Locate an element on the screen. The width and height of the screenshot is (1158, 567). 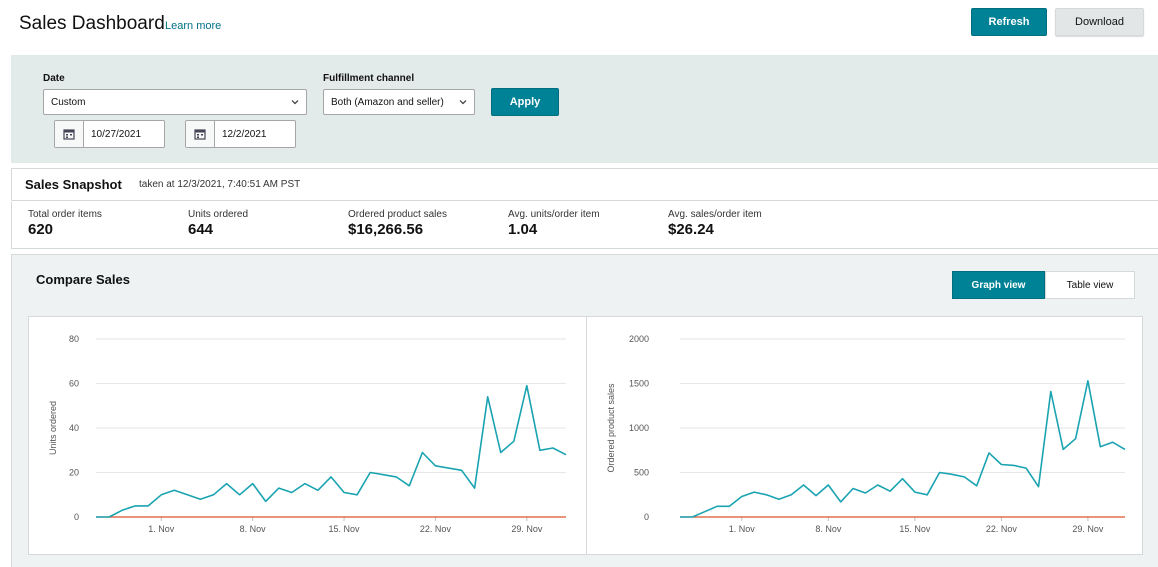
y-axis-label: Units ordered is located at coordinates (53, 428).